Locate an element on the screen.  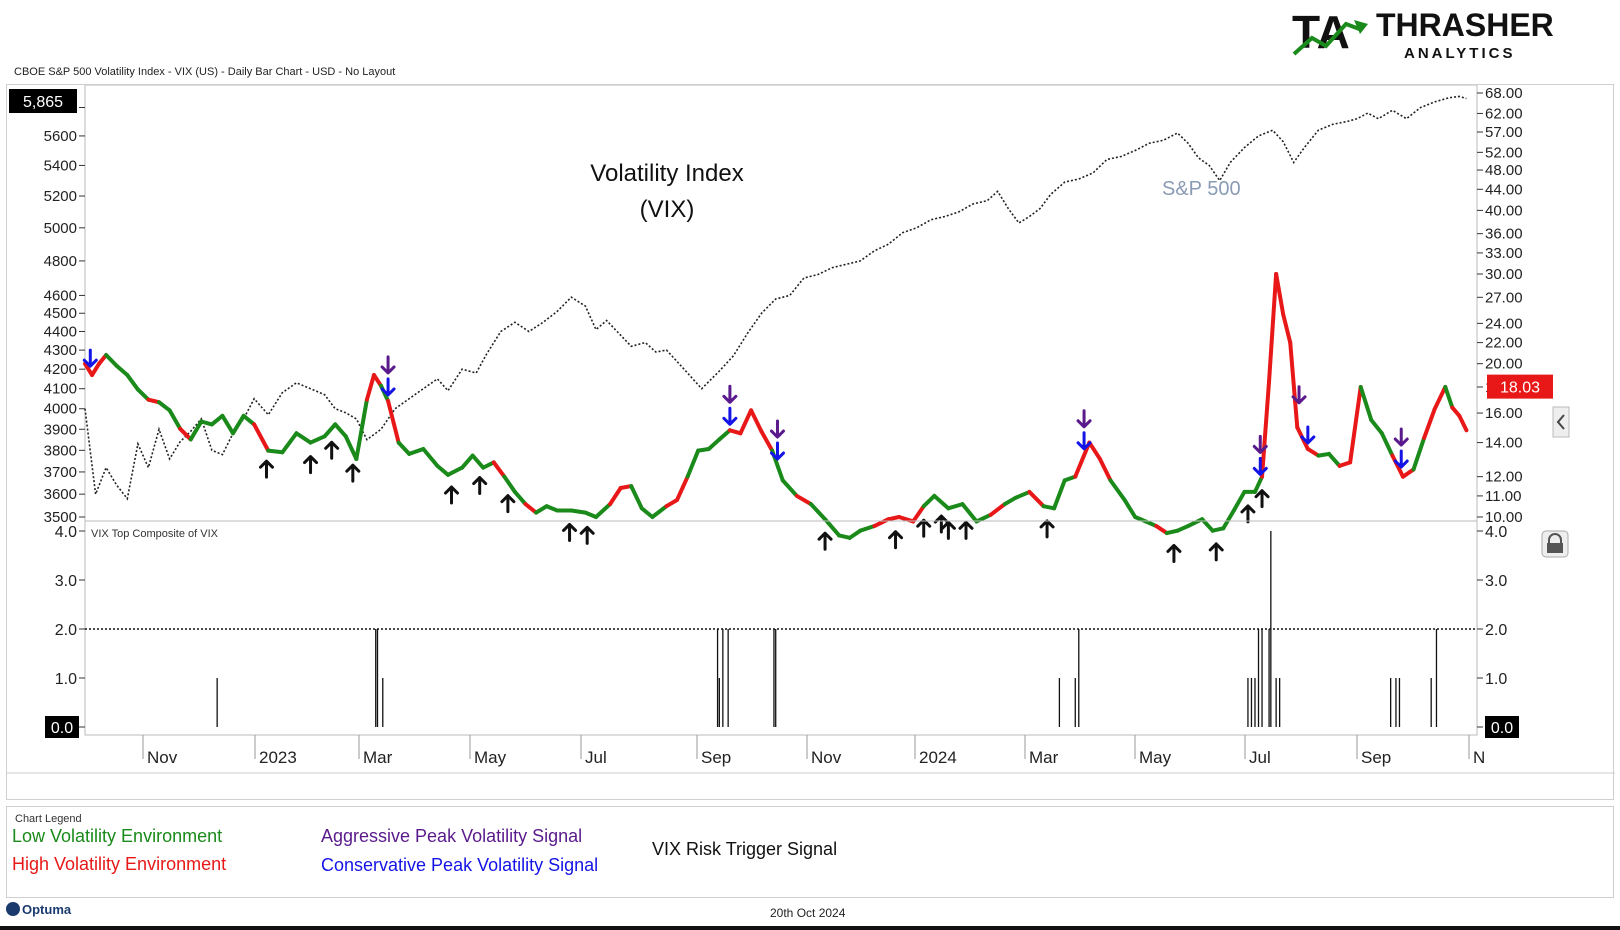
composite-left-label: 2.0 is located at coordinates (66, 630).